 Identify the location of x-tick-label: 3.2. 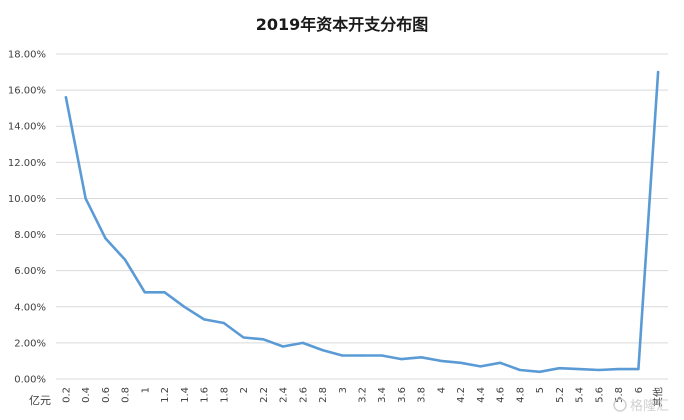
(363, 395).